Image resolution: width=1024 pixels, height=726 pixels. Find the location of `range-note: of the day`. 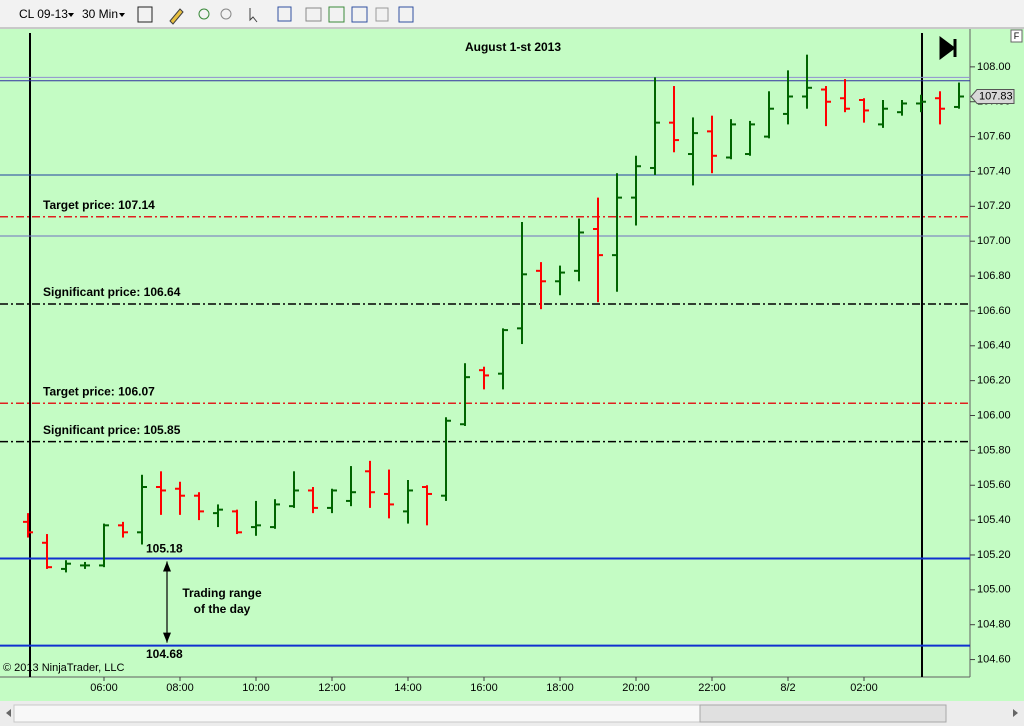

range-note: of the day is located at coordinates (222, 609).